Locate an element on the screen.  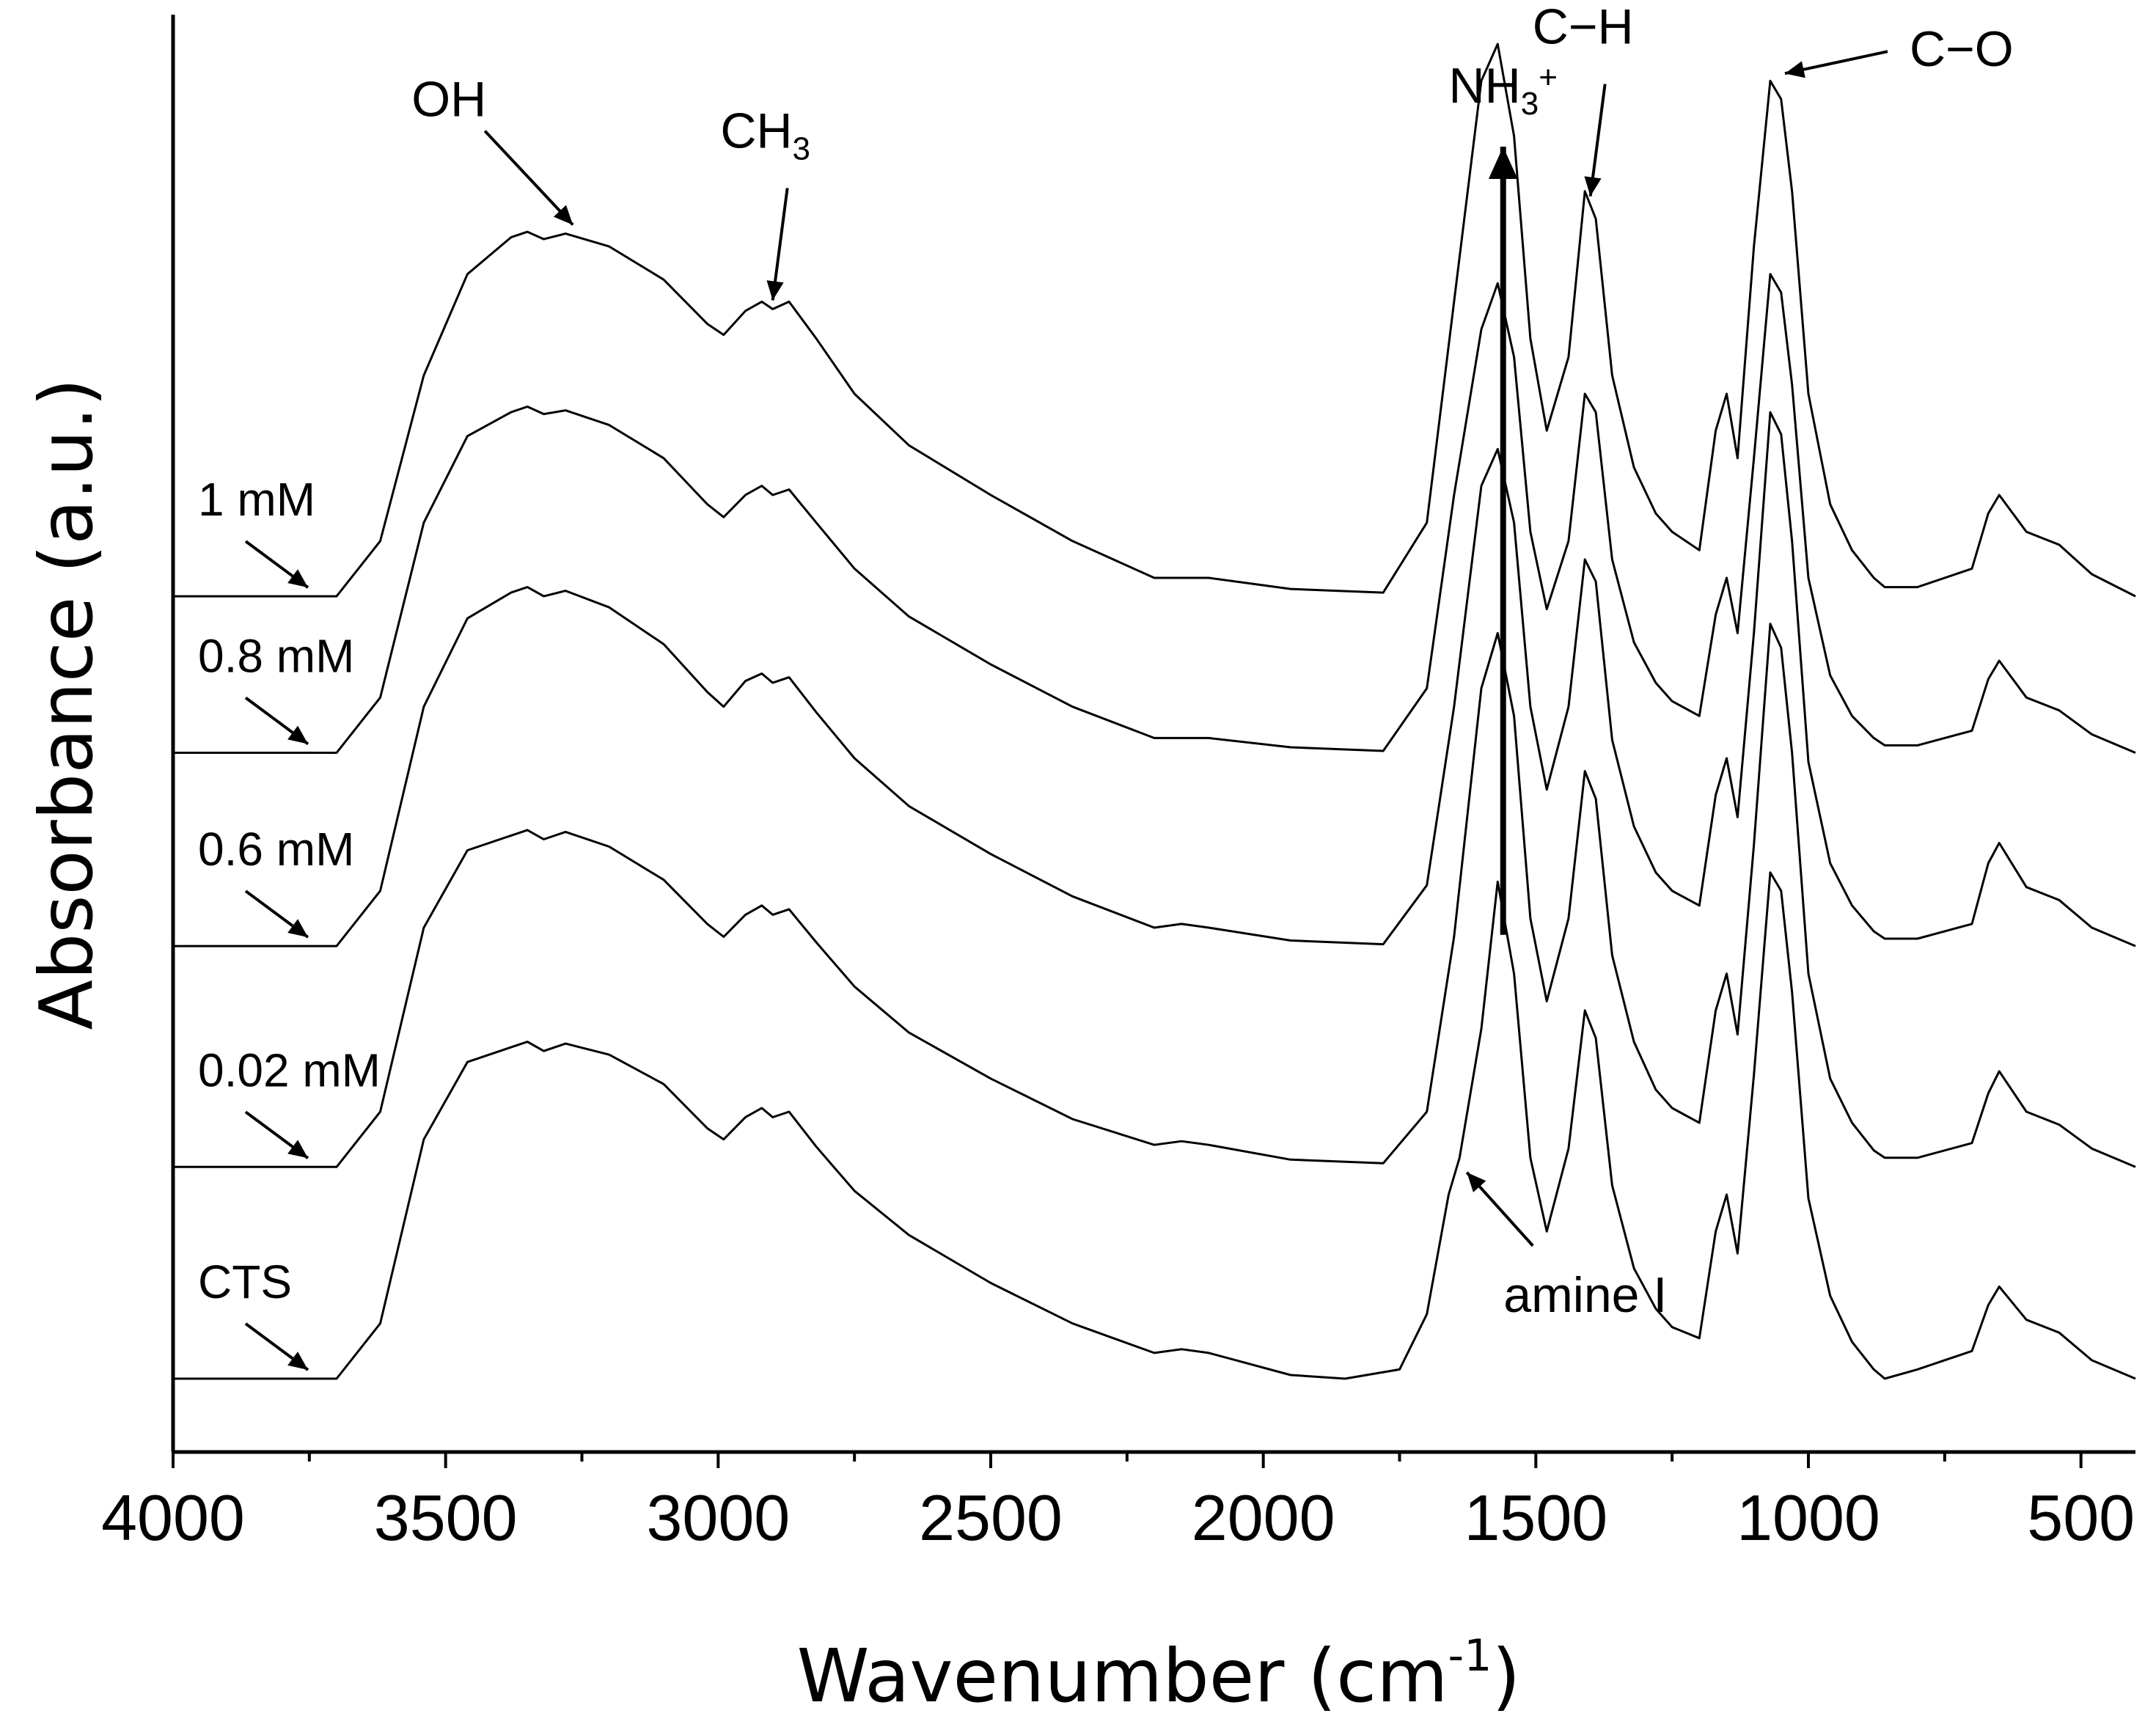
co-arrow is located at coordinates (1836, 64).